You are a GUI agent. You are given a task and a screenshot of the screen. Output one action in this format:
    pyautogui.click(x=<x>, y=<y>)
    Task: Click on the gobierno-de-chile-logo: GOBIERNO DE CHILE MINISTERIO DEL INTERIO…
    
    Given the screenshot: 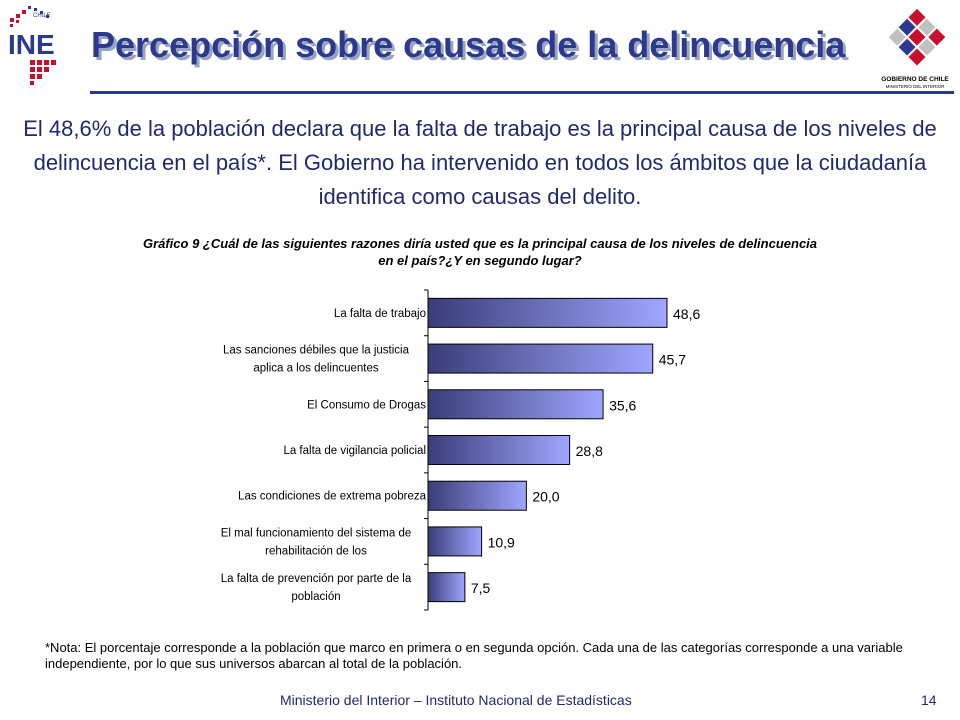 What is the action you would take?
    pyautogui.click(x=915, y=48)
    